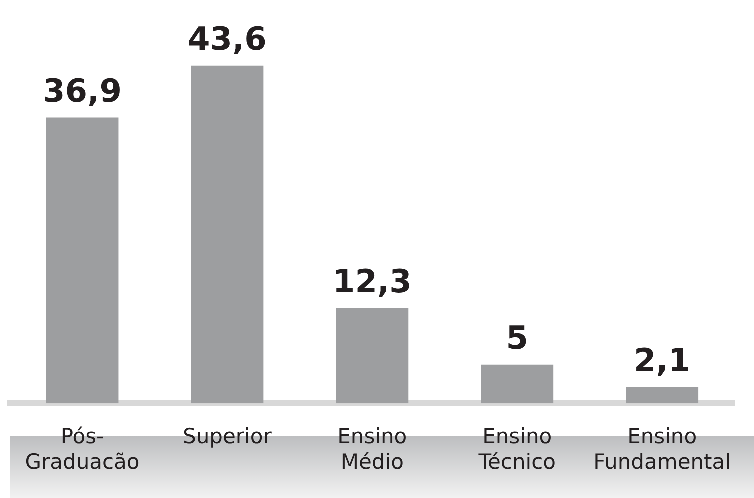  What do you see at coordinates (517, 338) in the screenshot?
I see `data-label: 5` at bounding box center [517, 338].